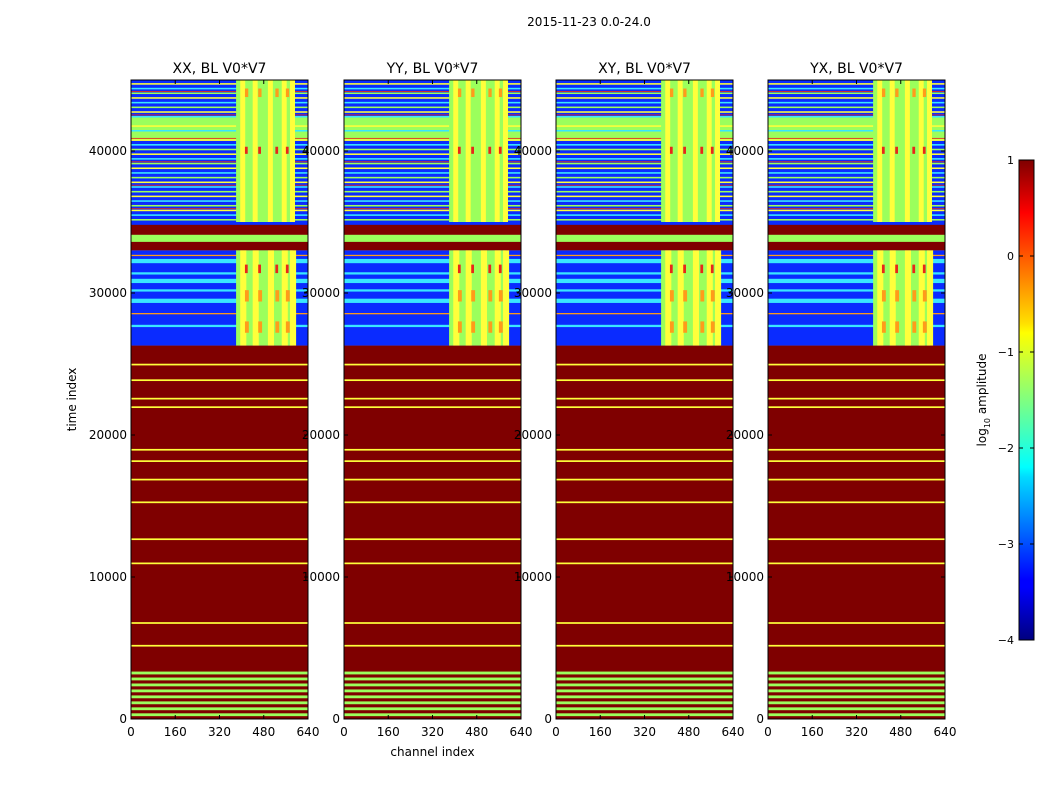 This screenshot has width=1050, height=800. Describe the element at coordinates (733, 732) in the screenshot. I see `x-tick-label: 640` at that location.